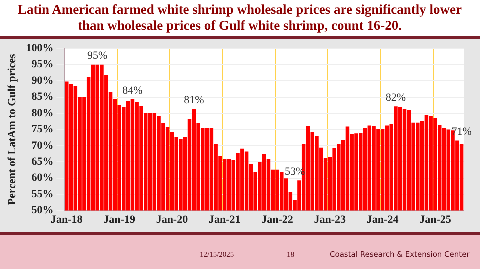 The image size is (480, 269). Describe the element at coordinates (43, 130) in the screenshot. I see `y-tick-label: 75%` at that location.